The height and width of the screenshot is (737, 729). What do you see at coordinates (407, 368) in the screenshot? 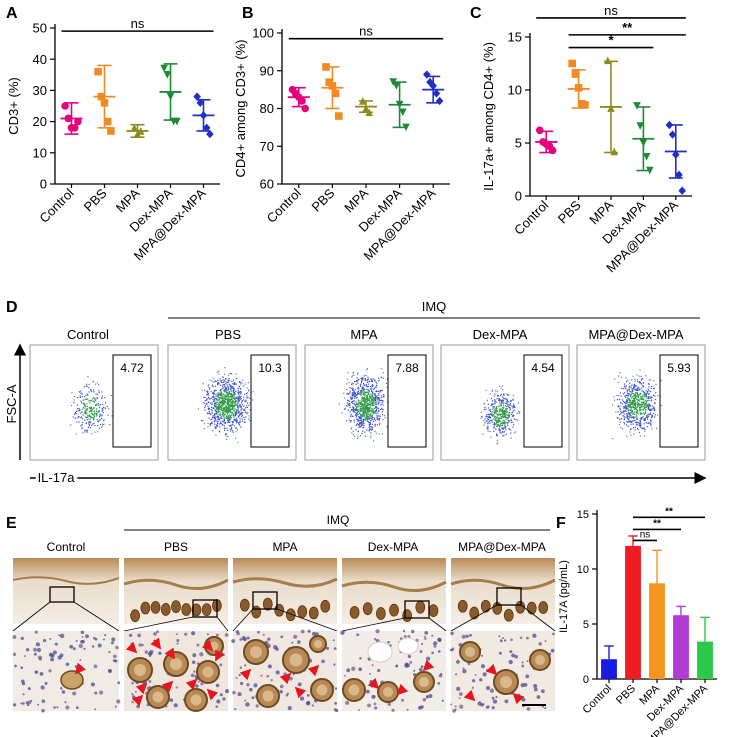
I see `flow-gate-percent: 7.88` at bounding box center [407, 368].